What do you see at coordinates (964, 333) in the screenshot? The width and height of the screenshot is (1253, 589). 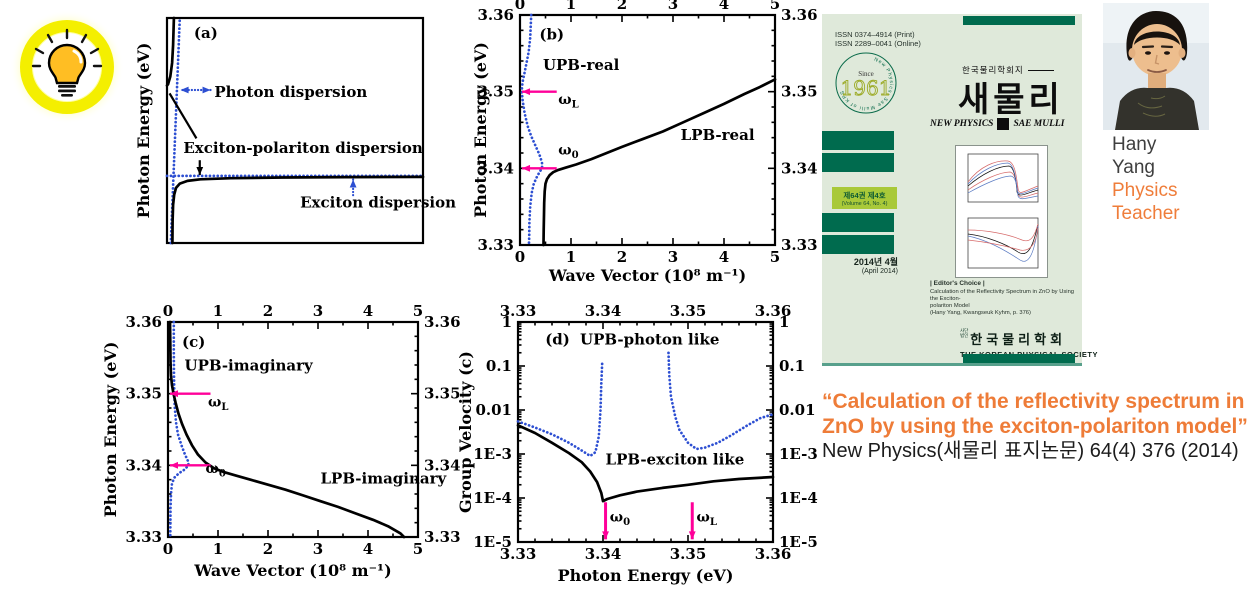 I see `society-stamp: 사단 법인` at bounding box center [964, 333].